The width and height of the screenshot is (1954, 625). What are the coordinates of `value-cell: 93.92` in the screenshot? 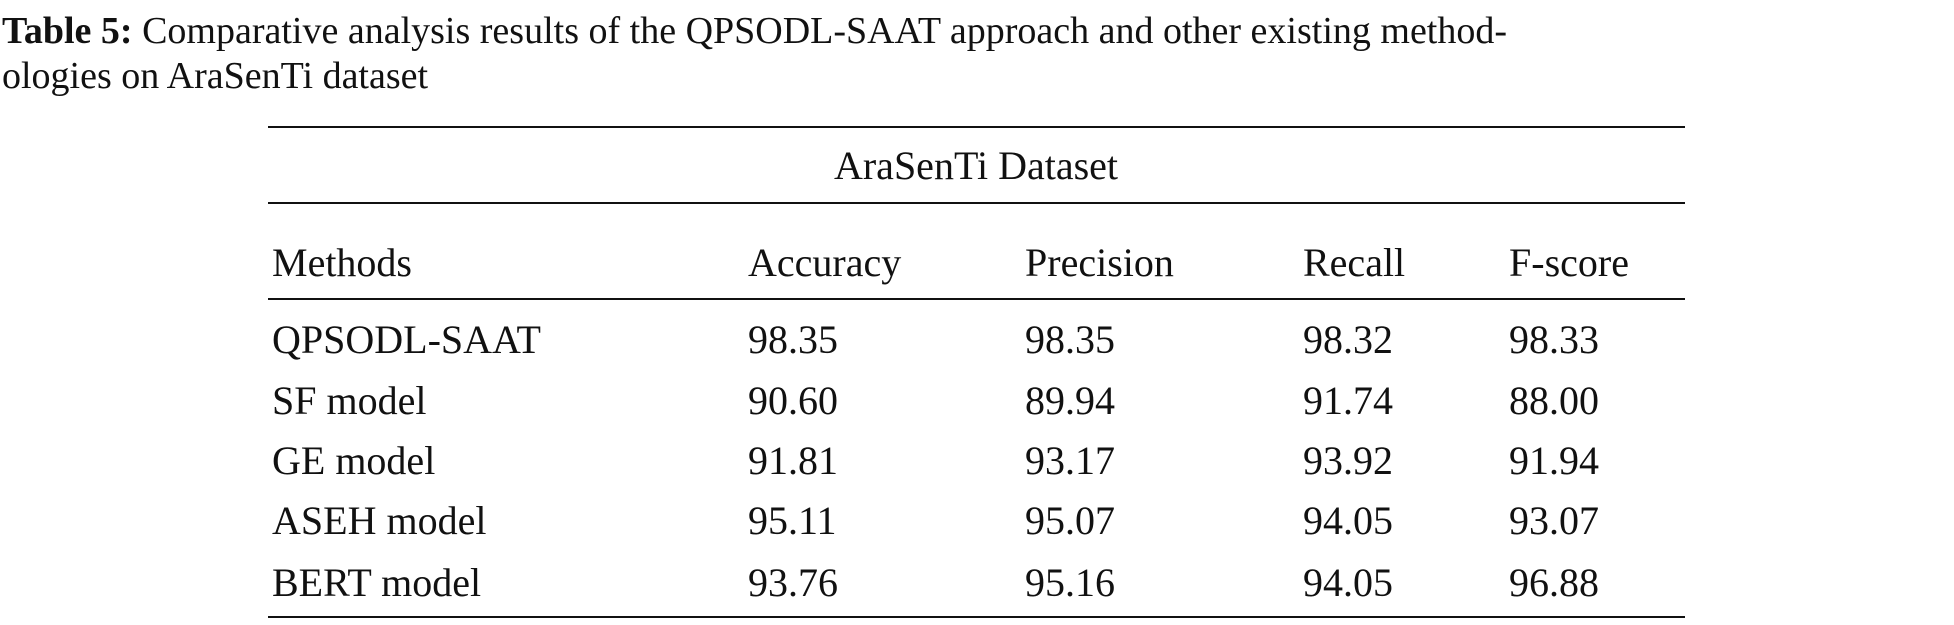 It's located at (1348, 460).